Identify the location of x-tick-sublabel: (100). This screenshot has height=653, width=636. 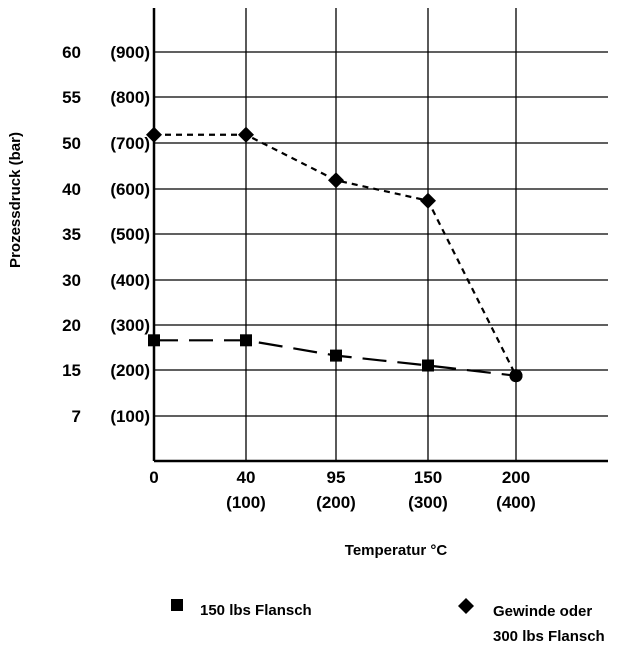
(246, 502).